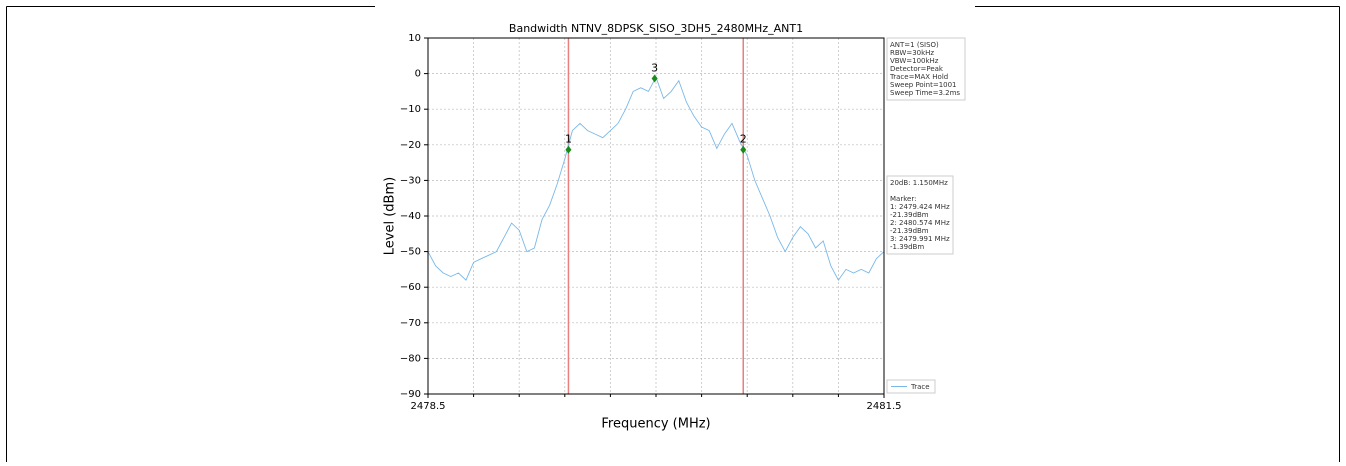  What do you see at coordinates (884, 406) in the screenshot?
I see `x-tick-label: 2481.5` at bounding box center [884, 406].